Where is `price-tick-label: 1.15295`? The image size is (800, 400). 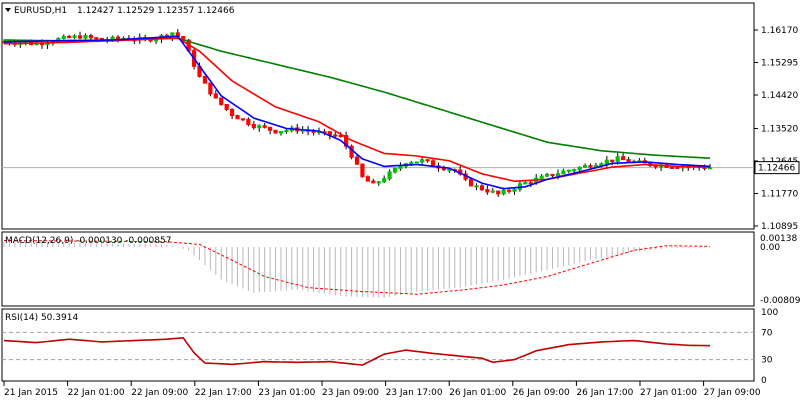 price-tick-label: 1.15295 is located at coordinates (779, 64).